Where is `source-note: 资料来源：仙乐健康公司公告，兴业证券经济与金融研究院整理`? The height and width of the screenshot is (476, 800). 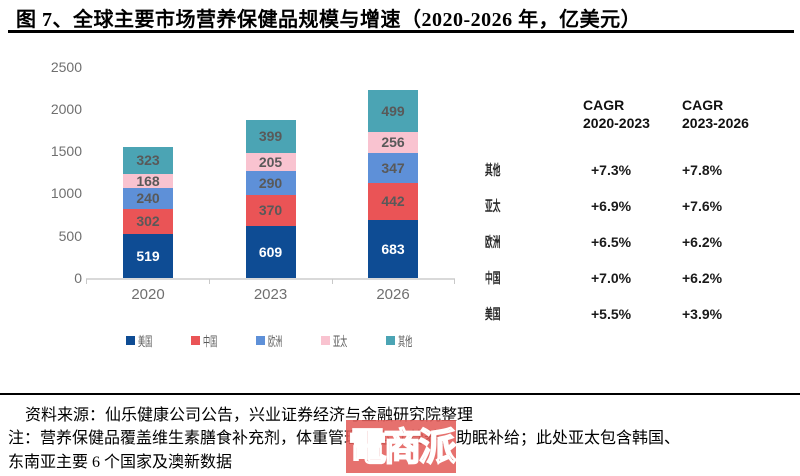
source-note: 资料来源：仙乐健康公司公告，兴业证券经济与金融研究院整理 is located at coordinates (249, 415).